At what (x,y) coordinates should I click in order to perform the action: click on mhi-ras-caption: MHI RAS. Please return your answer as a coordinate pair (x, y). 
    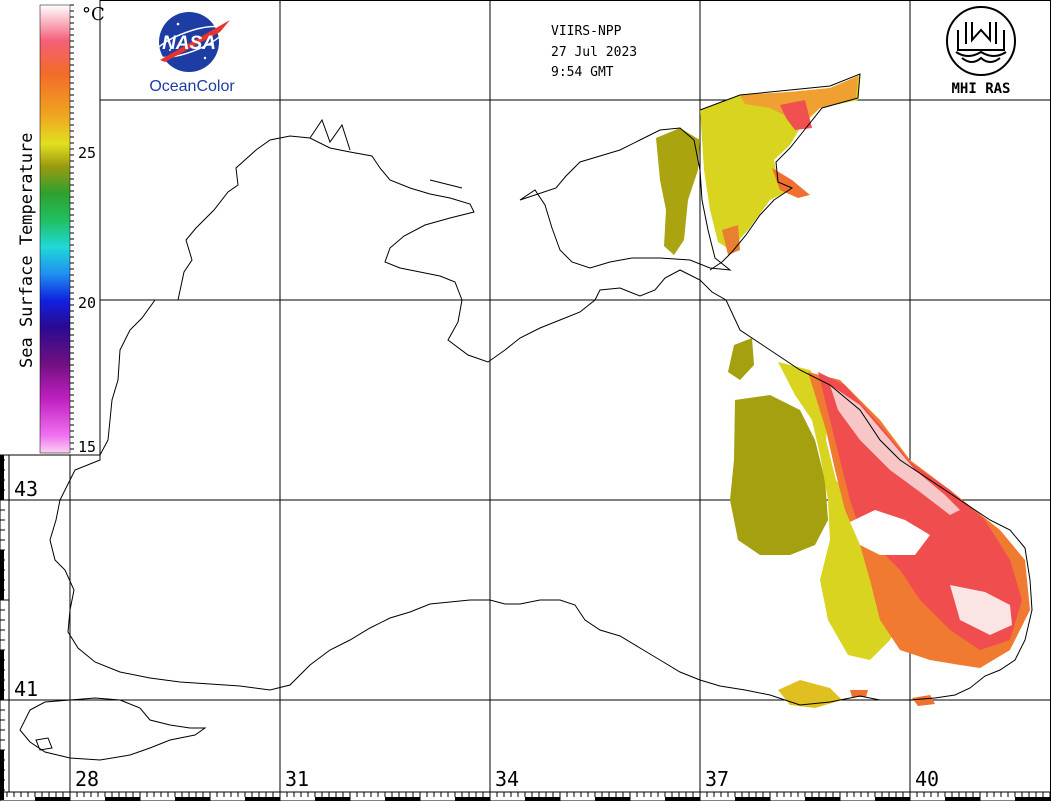
    Looking at the image, I should click on (980, 89).